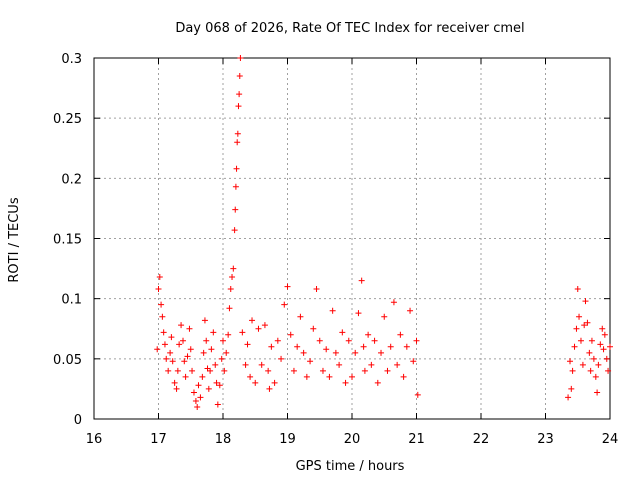 Image resolution: width=640 pixels, height=480 pixels. What do you see at coordinates (14, 239) in the screenshot?
I see `y-axis-title: ROTI / TECUs` at bounding box center [14, 239].